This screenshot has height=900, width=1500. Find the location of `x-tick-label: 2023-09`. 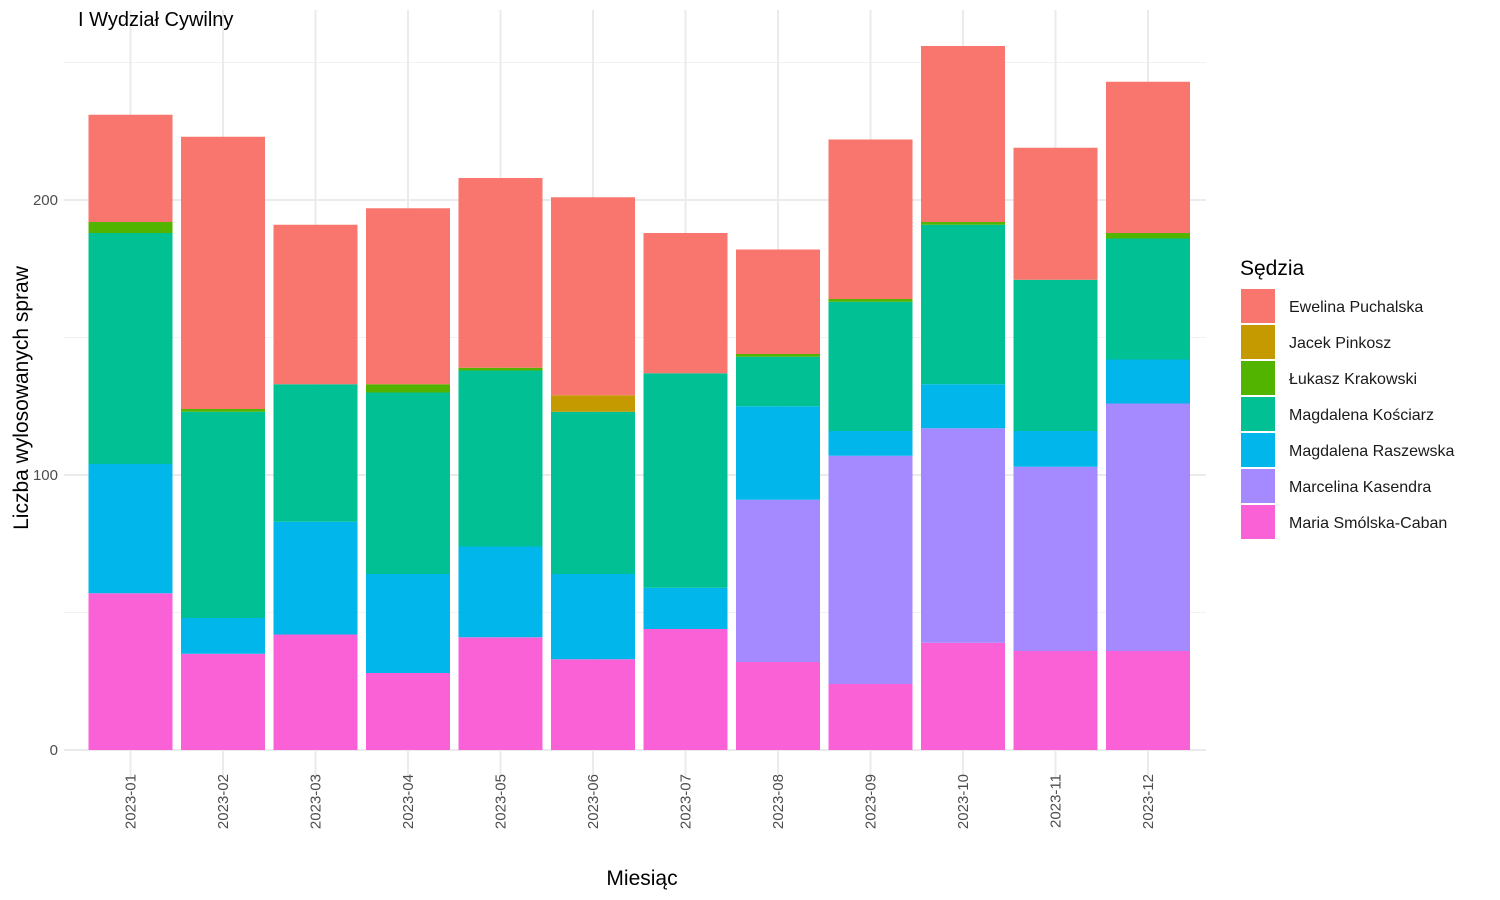

x-tick-label: 2023-09 is located at coordinates (871, 801).